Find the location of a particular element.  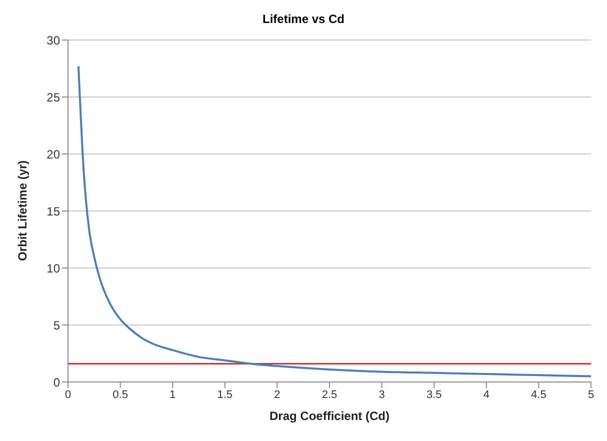

x-tick-label: 2 is located at coordinates (277, 394).